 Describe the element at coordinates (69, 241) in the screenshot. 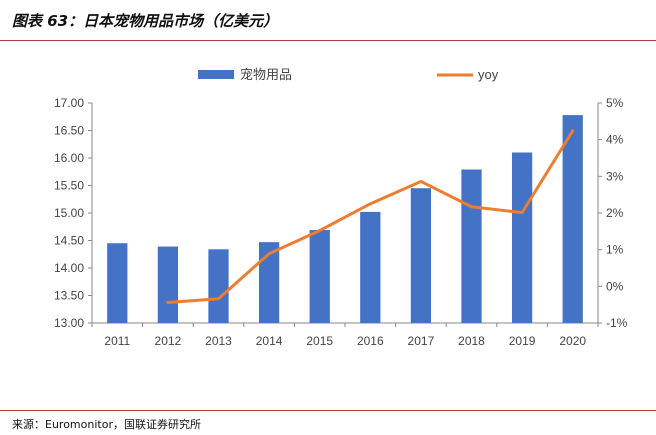

I see `y-tick-label: 14.50` at that location.